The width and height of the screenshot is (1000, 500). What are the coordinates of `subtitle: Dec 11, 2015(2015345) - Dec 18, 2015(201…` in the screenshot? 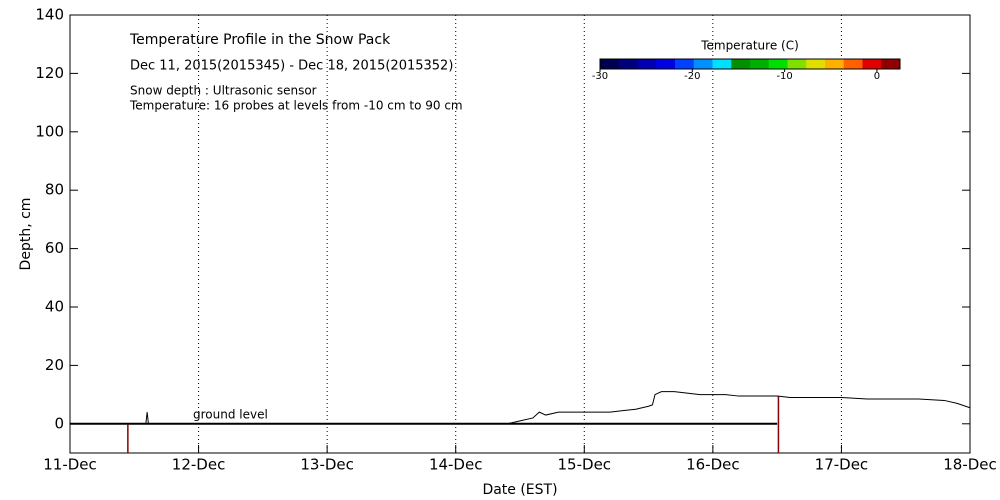 It's located at (291, 66).